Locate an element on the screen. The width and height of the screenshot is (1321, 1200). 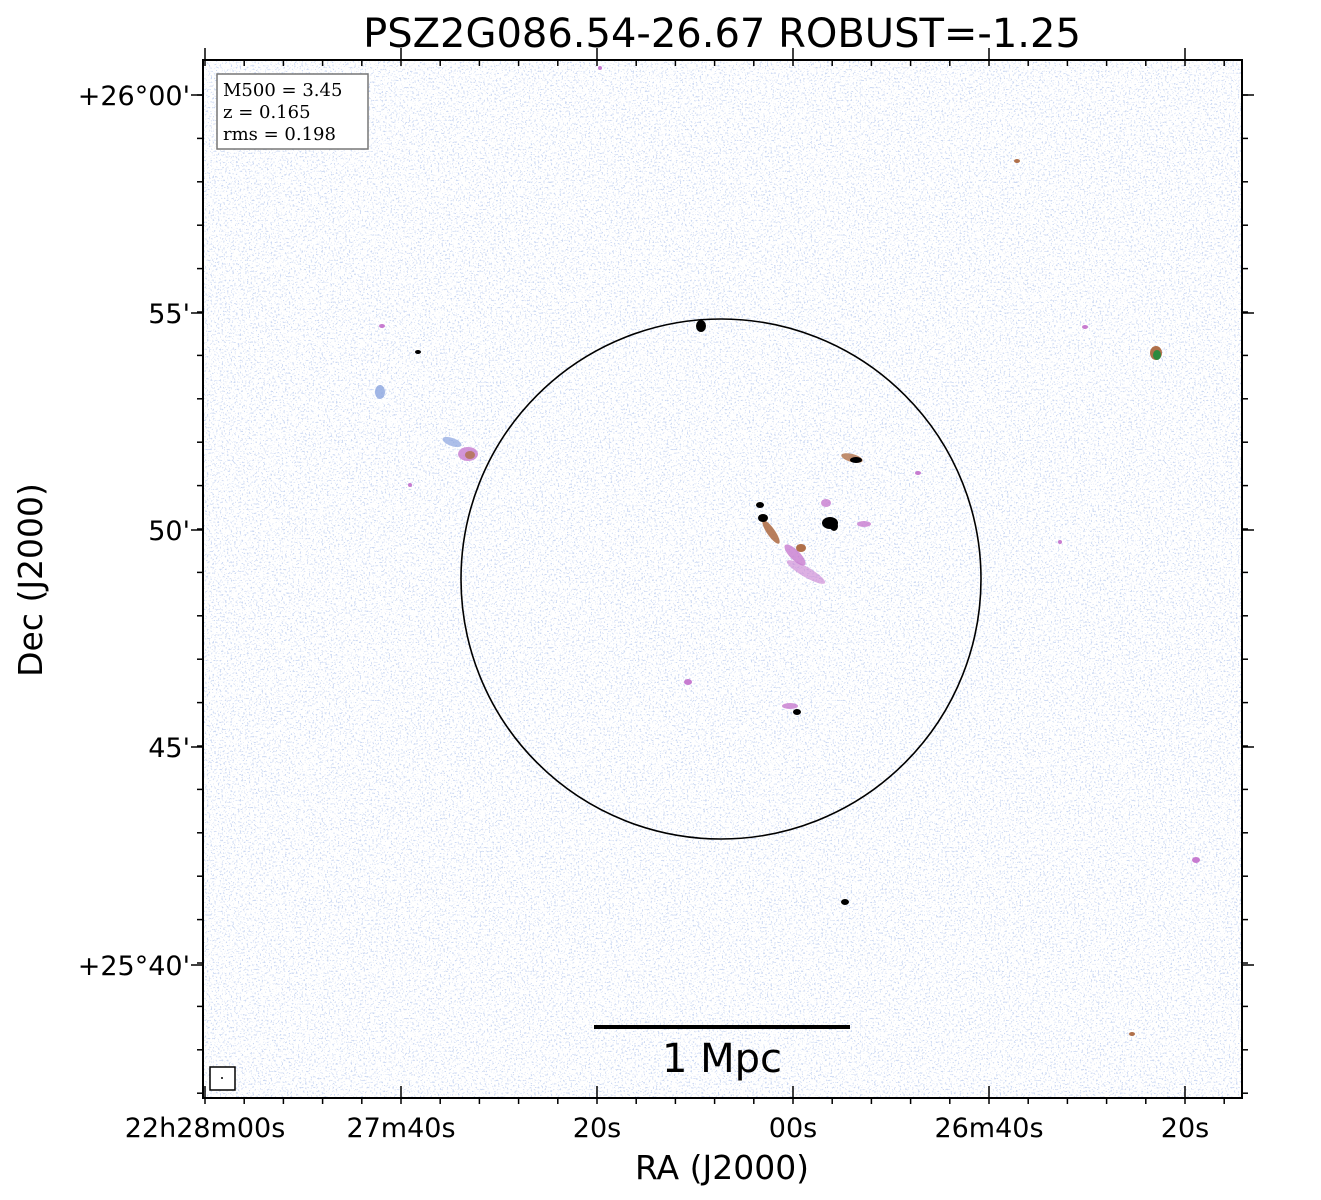
right-point-a is located at coordinates (1085, 327).